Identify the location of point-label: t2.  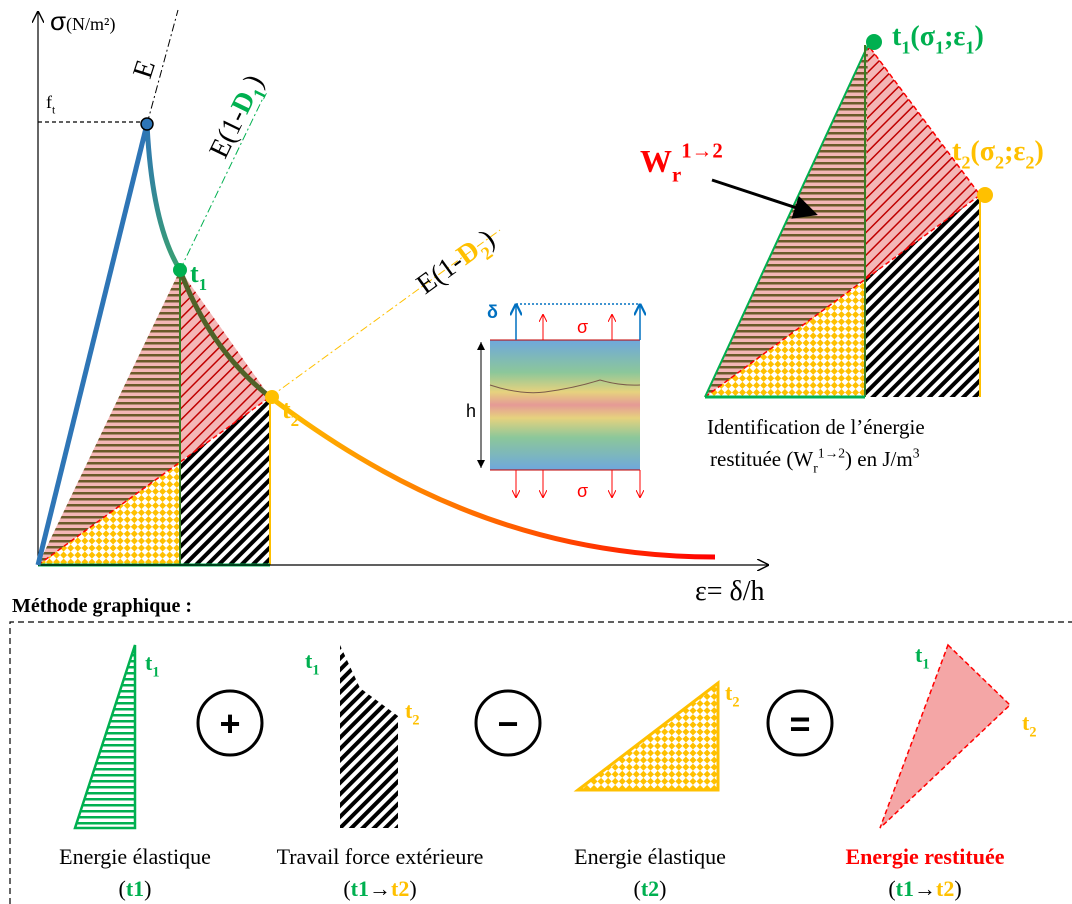
(290, 412).